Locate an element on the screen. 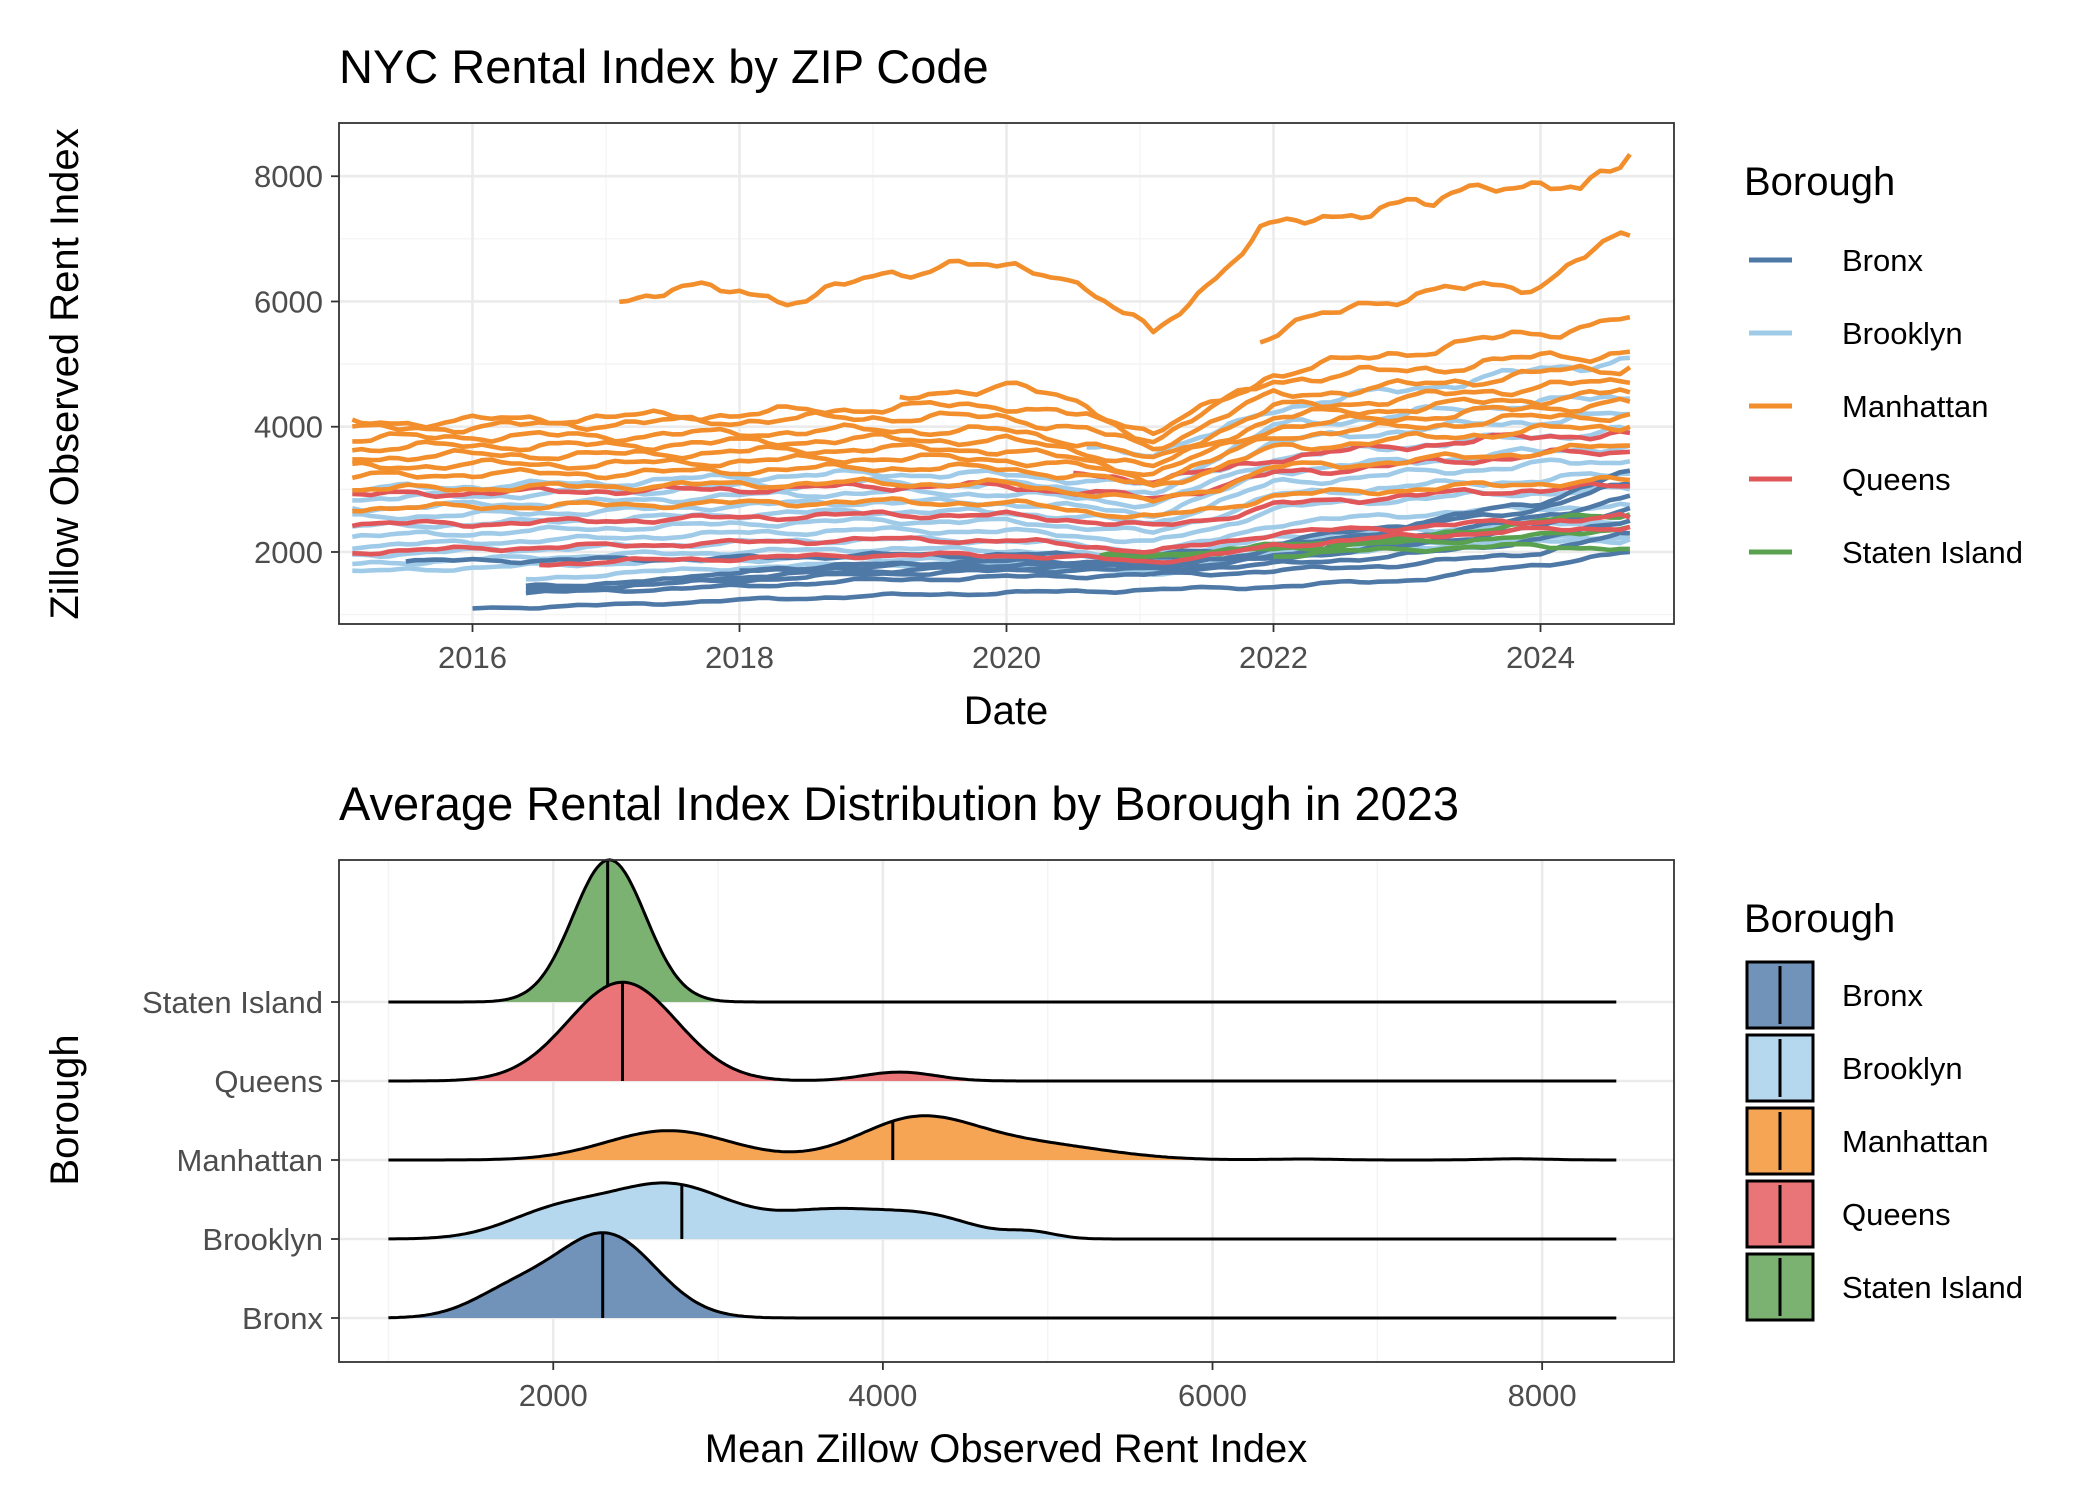 This screenshot has width=2099, height=1499. x-tick-label: 8000 is located at coordinates (1542, 1395).